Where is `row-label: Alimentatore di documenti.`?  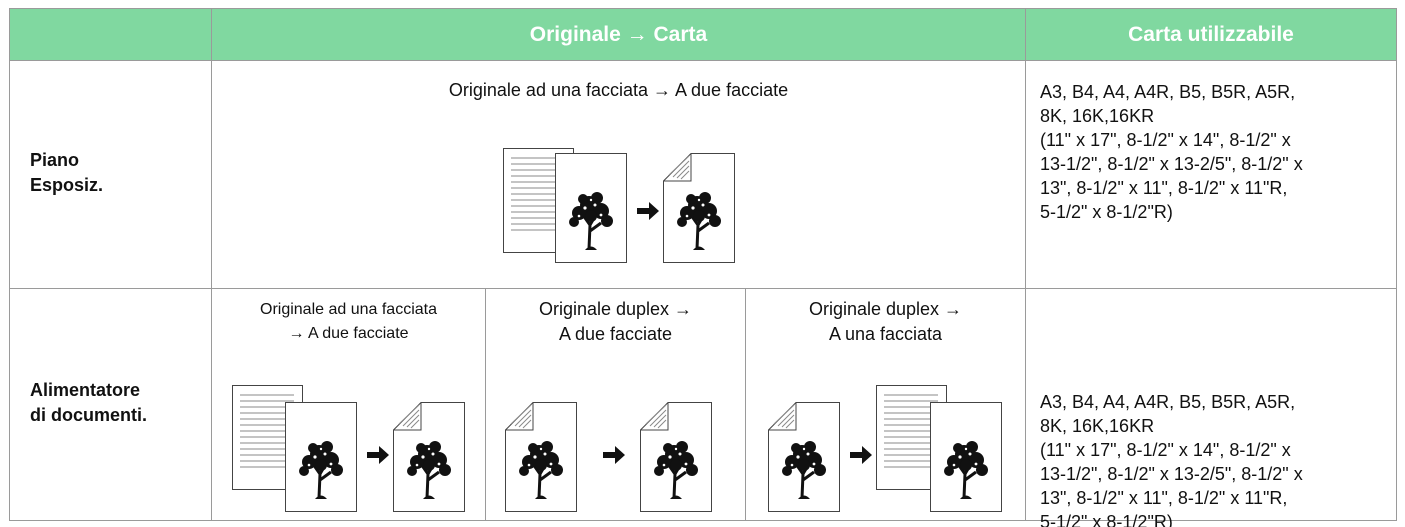 row-label: Alimentatore di documenti. is located at coordinates (88, 403).